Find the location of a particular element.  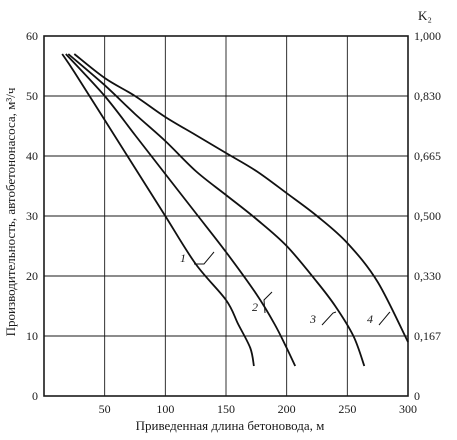

y2-tick-label: 1,000 is located at coordinates (427, 36).